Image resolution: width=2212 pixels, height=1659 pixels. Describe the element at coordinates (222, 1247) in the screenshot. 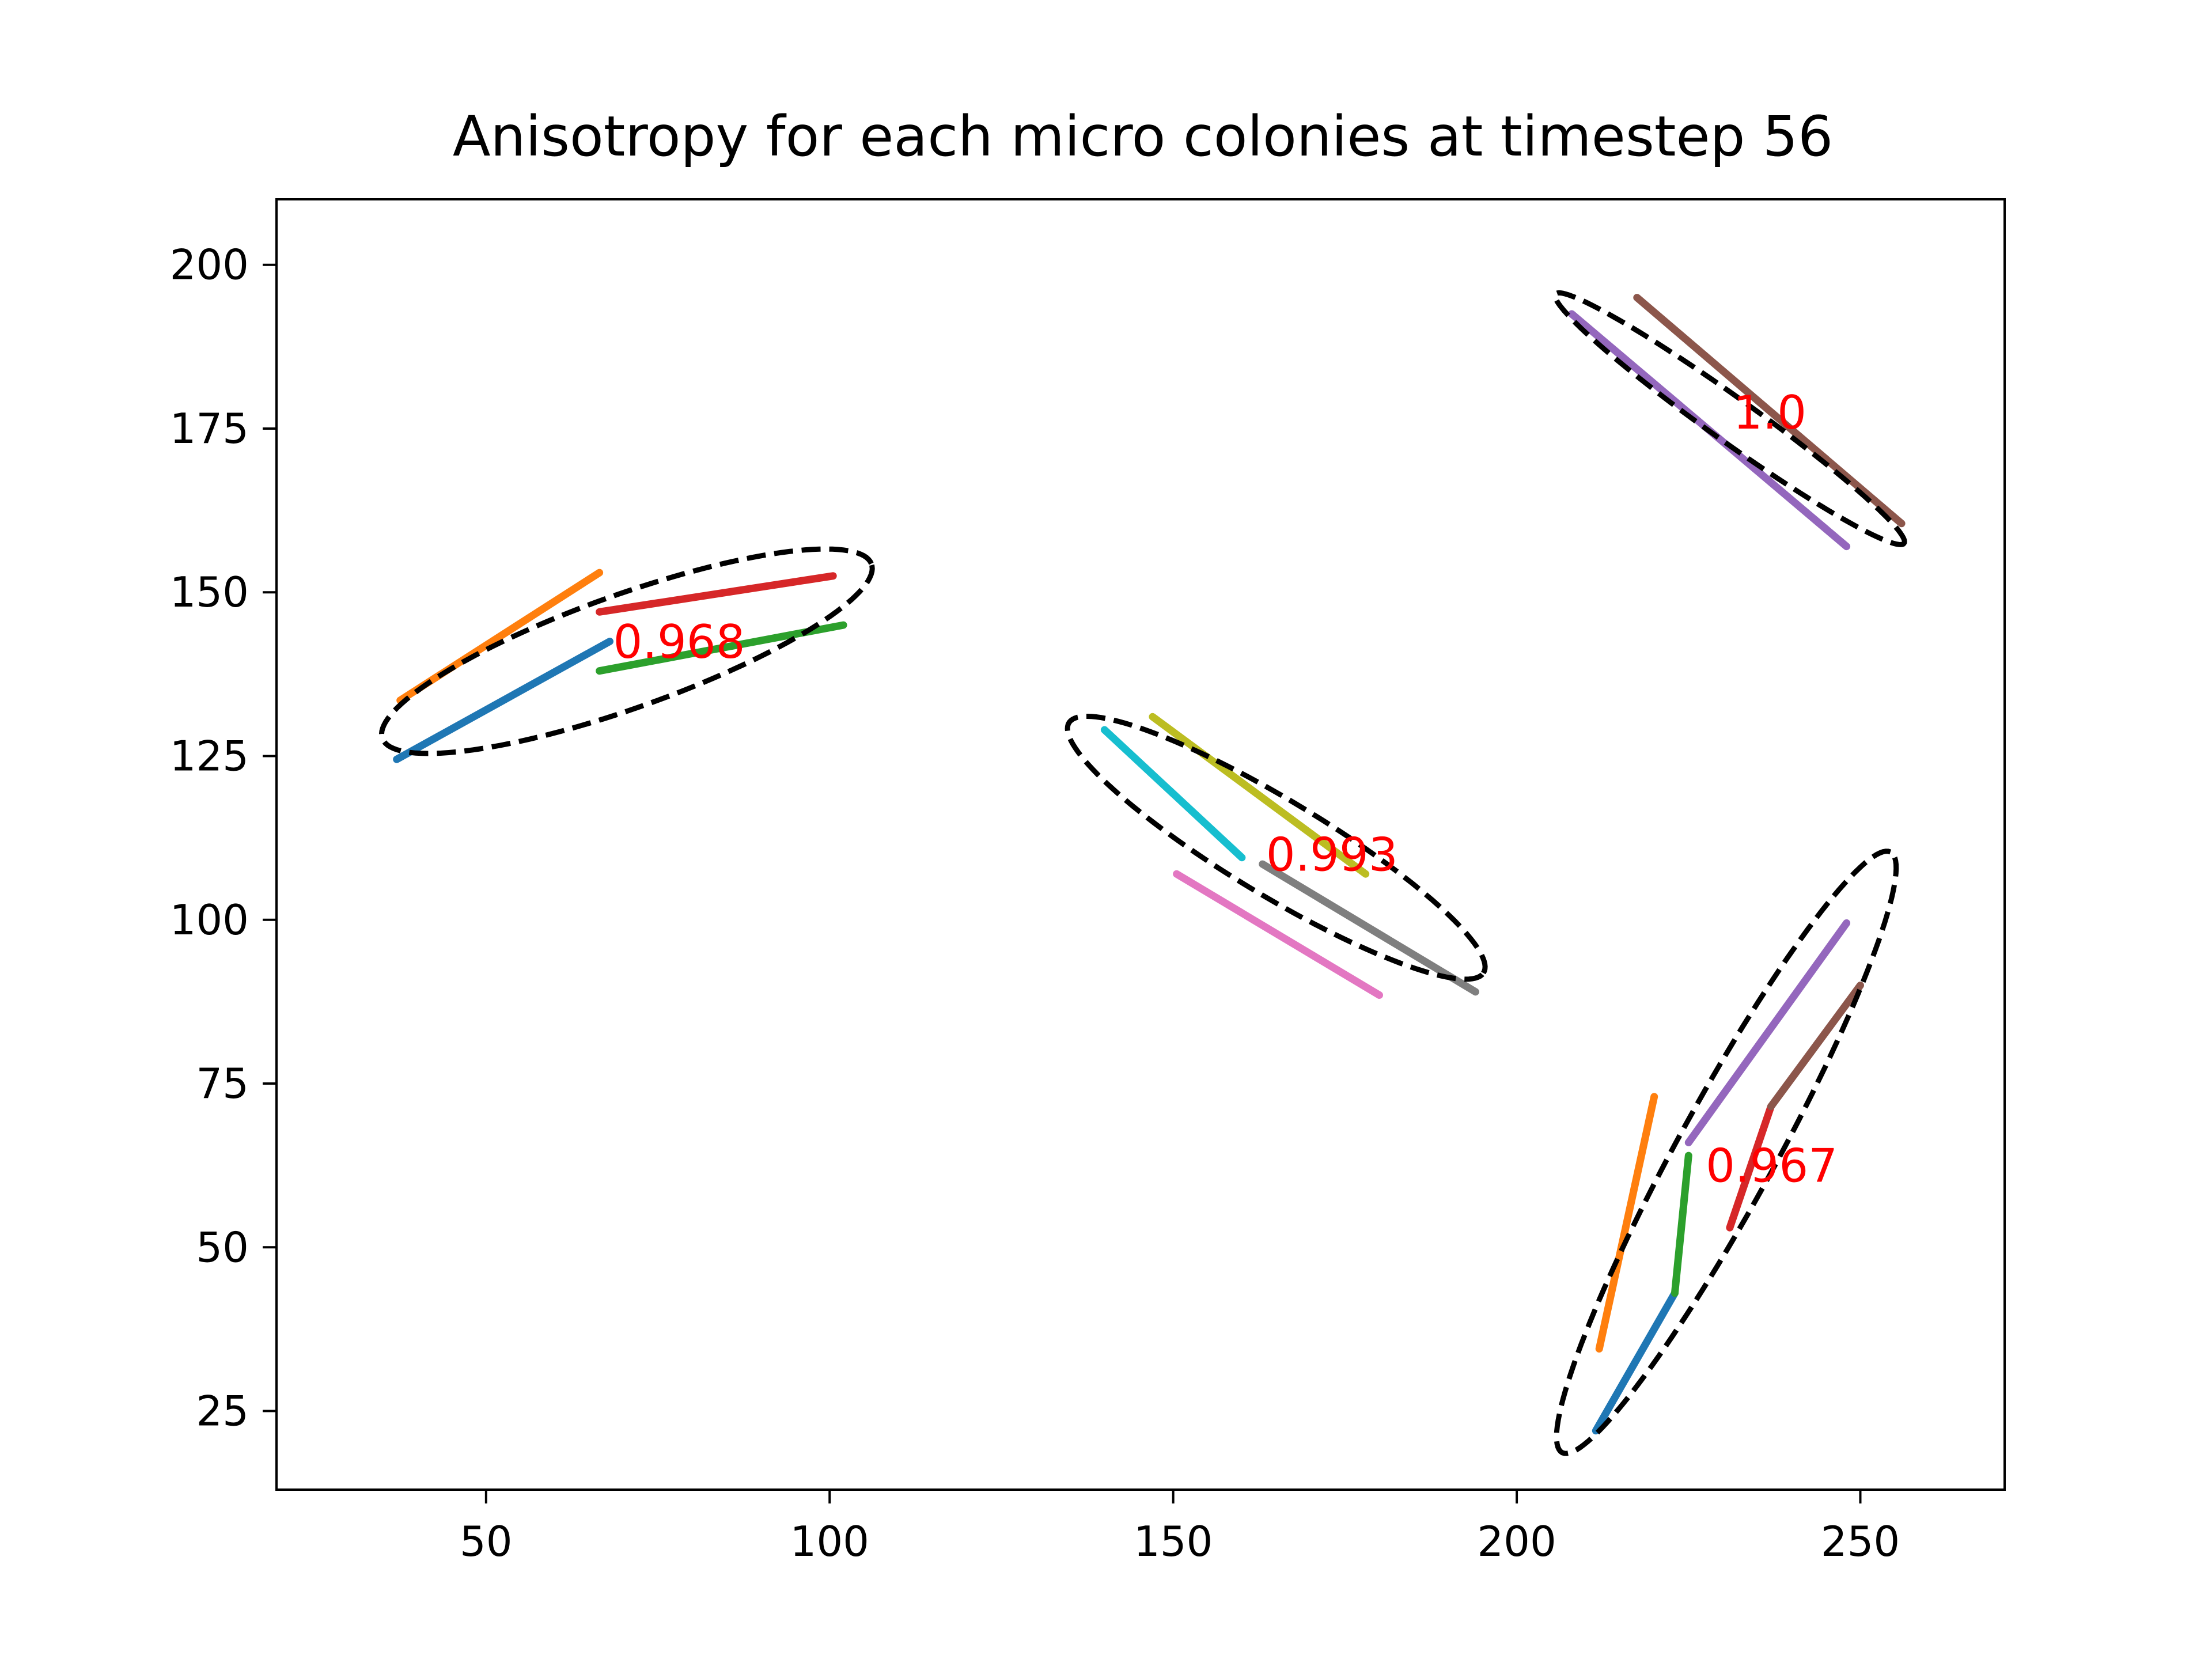

I see `y-tick-label-50: 50` at that location.